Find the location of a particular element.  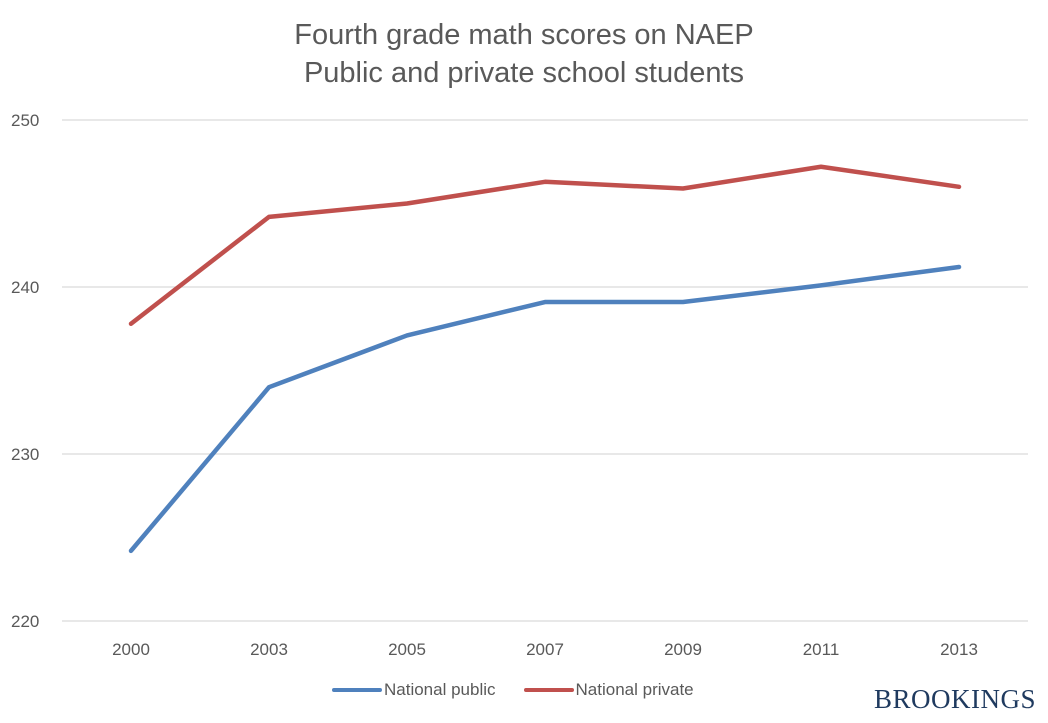

x-tick-label: 2005 is located at coordinates (407, 649).